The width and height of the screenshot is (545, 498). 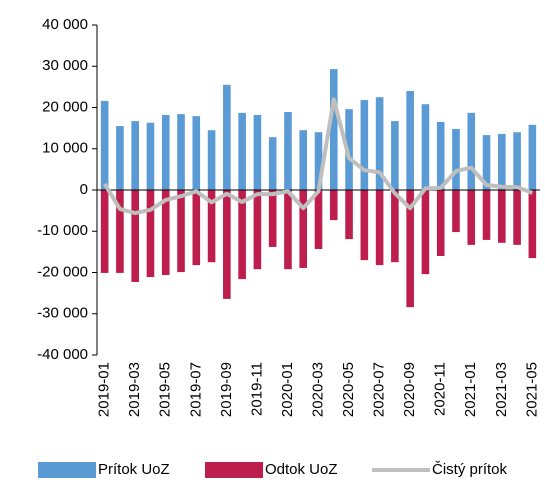 What do you see at coordinates (104, 389) in the screenshot?
I see `x-tick-label: 2019-01` at bounding box center [104, 389].